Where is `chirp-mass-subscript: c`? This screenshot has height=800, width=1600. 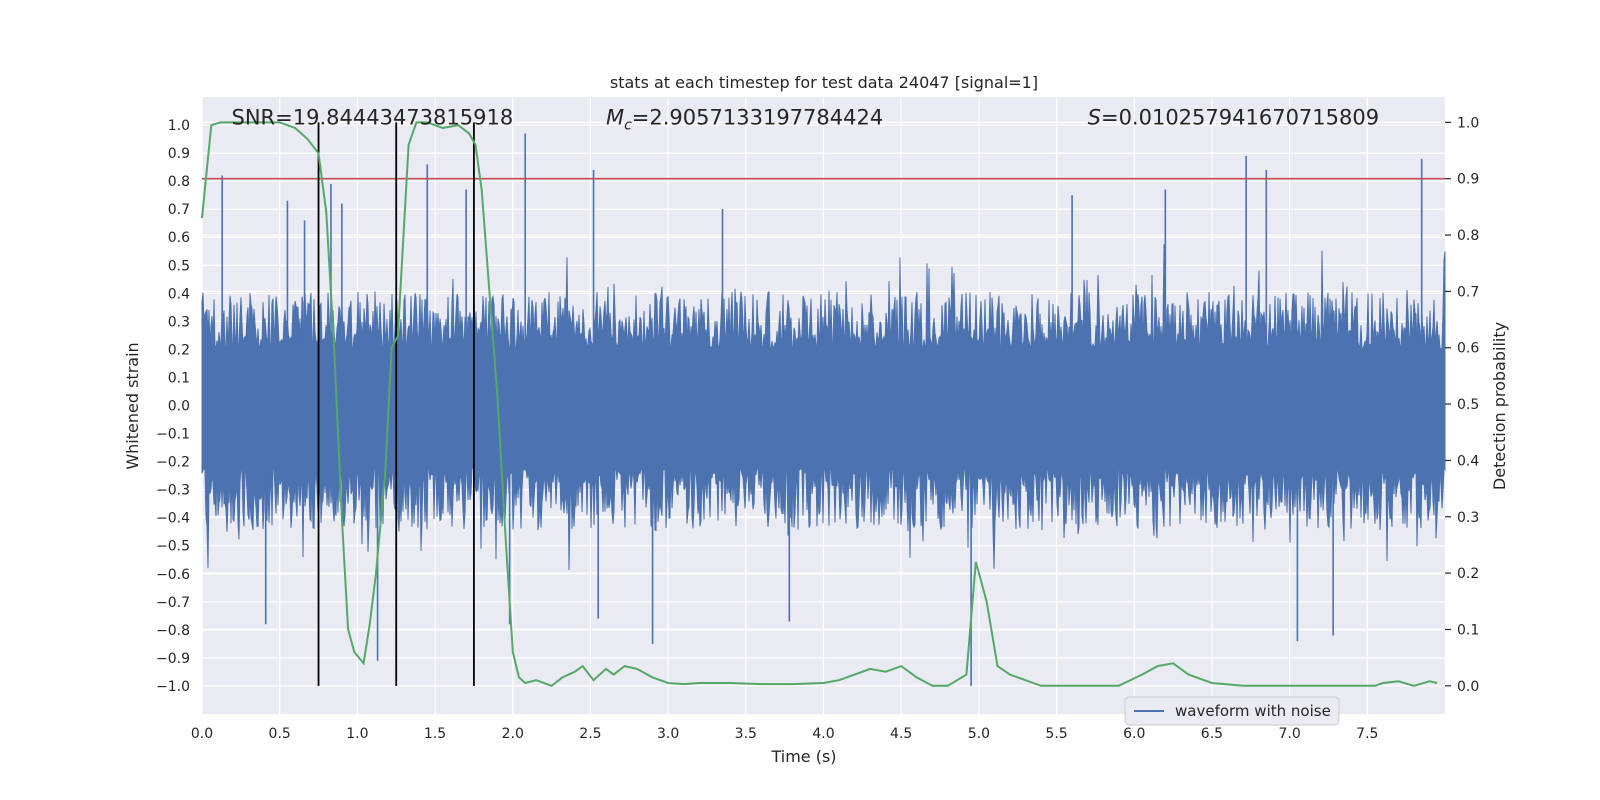
chirp-mass-subscript: c is located at coordinates (628, 126).